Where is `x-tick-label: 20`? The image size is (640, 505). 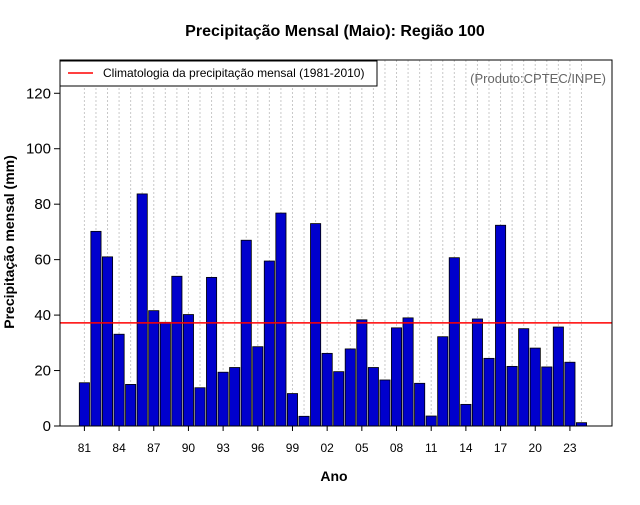 x-tick-label: 20 is located at coordinates (536, 448).